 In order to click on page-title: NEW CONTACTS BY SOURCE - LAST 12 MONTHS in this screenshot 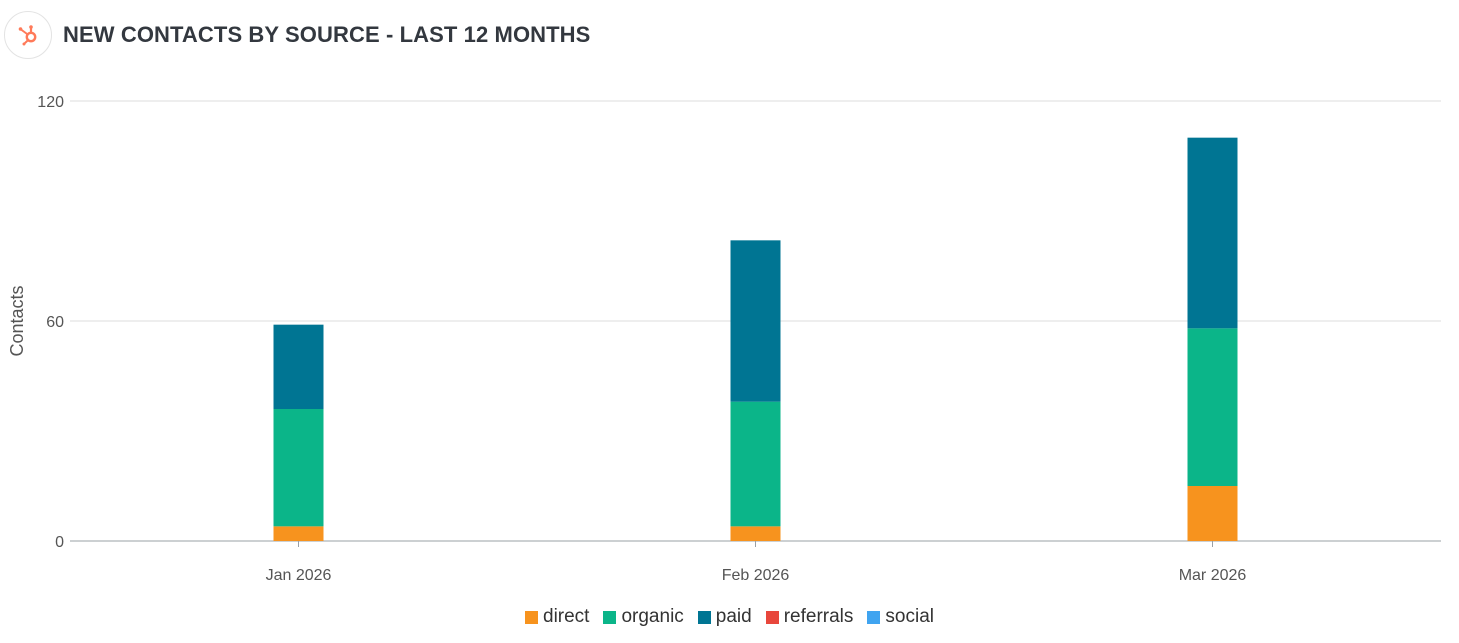, I will do `click(327, 34)`.